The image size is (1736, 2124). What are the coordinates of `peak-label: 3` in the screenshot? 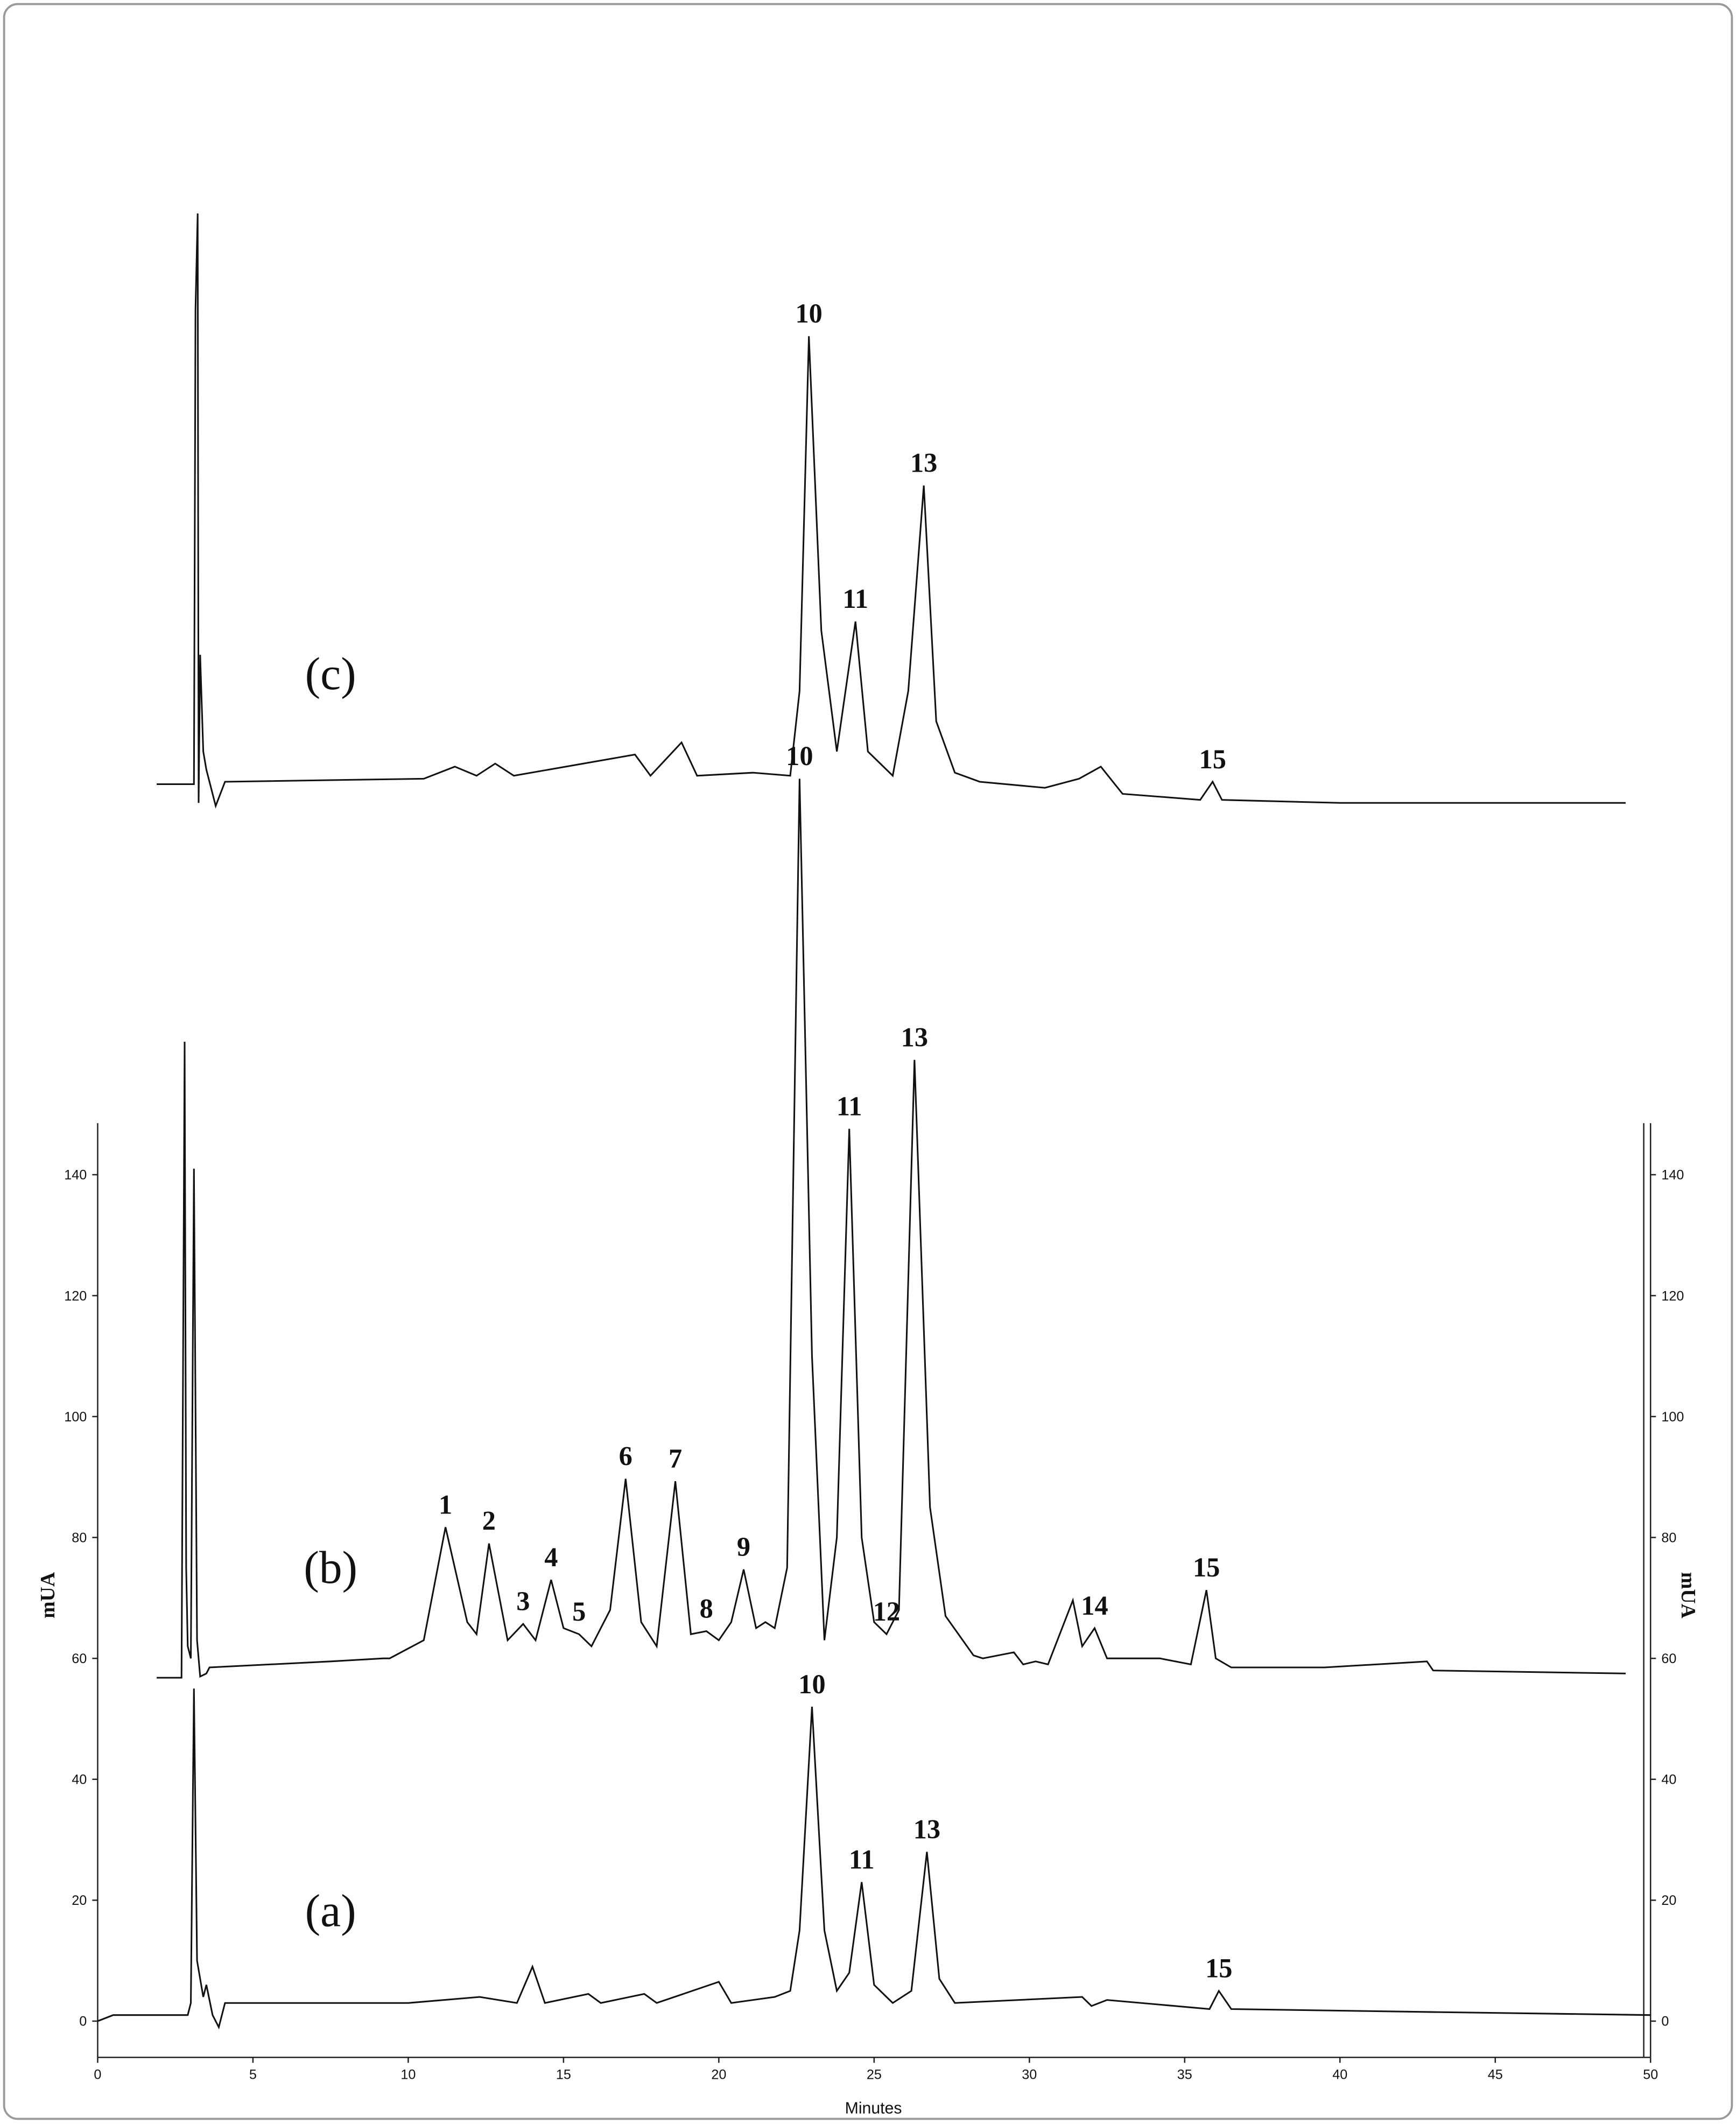 It's located at (523, 1601).